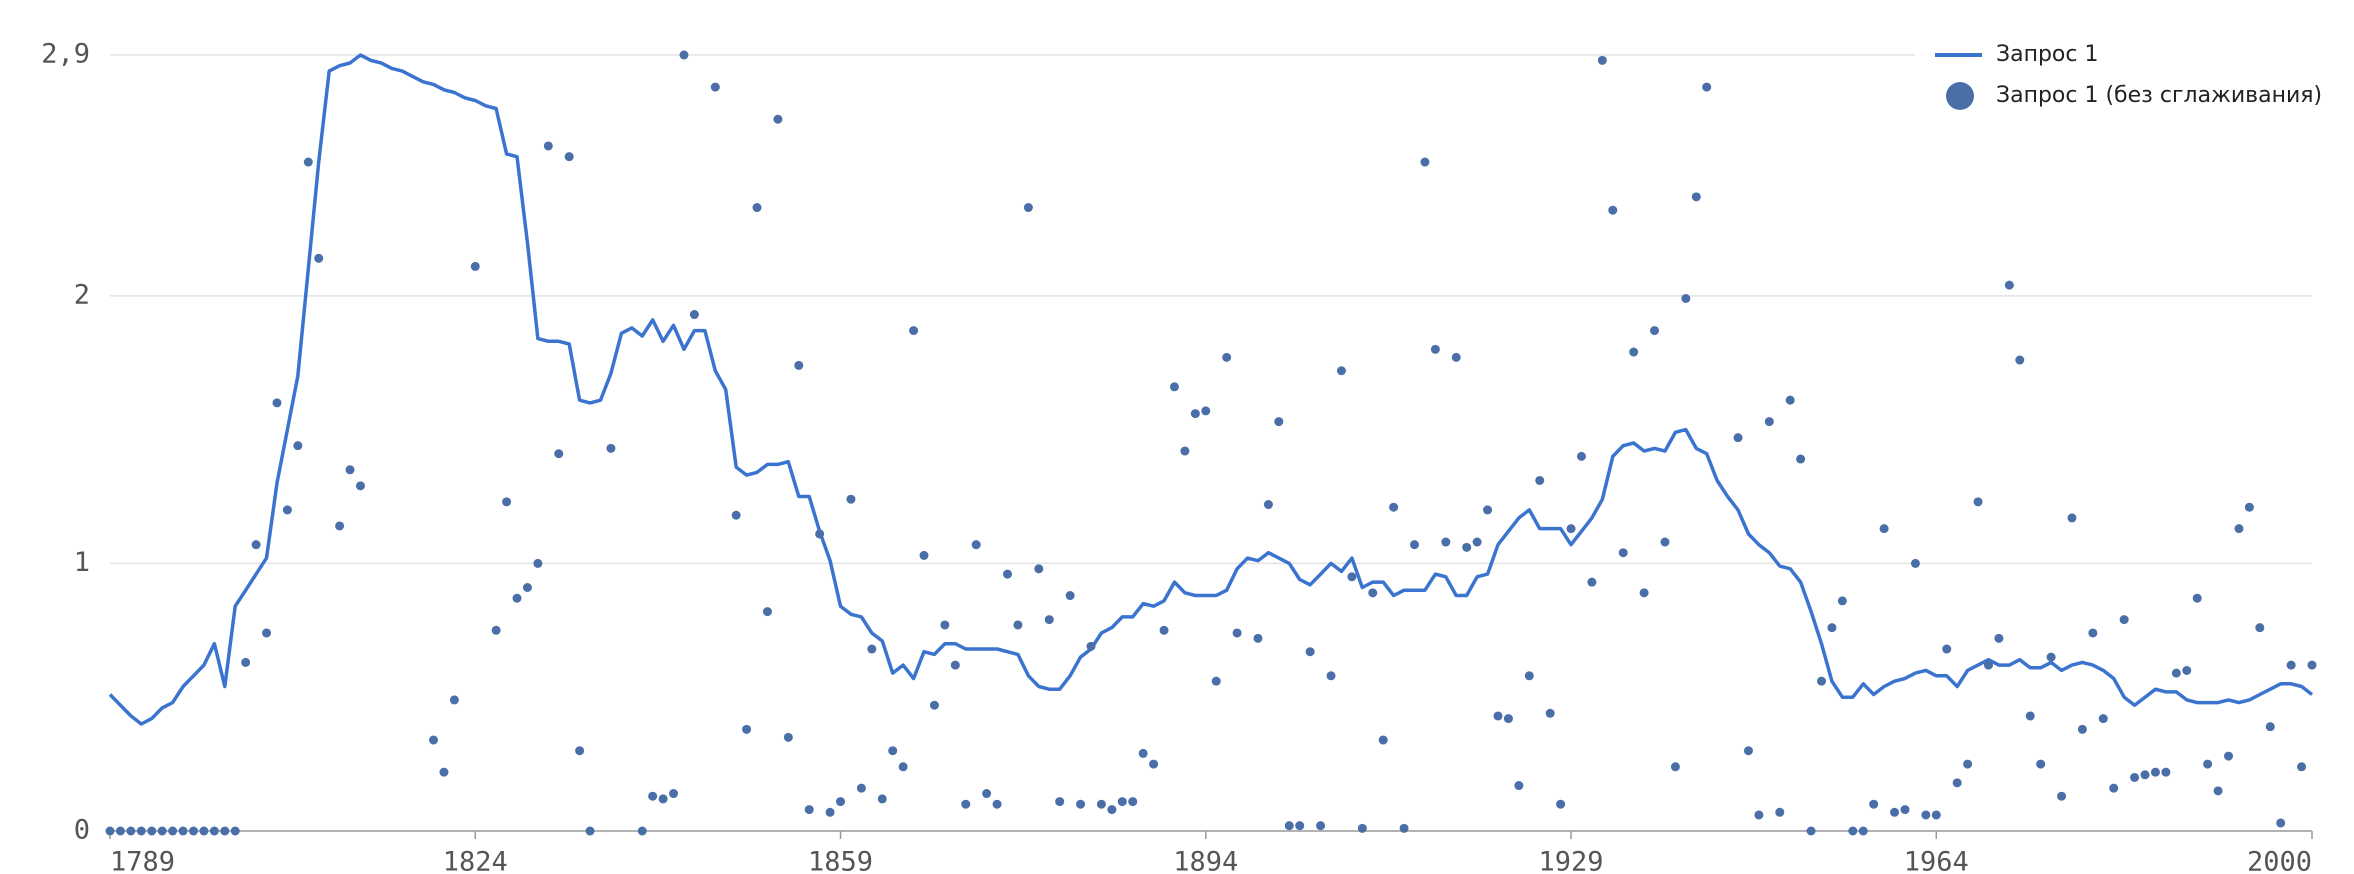 The width and height of the screenshot is (2354, 874). What do you see at coordinates (1205, 860) in the screenshot?
I see `x-tick-label: 1894` at bounding box center [1205, 860].